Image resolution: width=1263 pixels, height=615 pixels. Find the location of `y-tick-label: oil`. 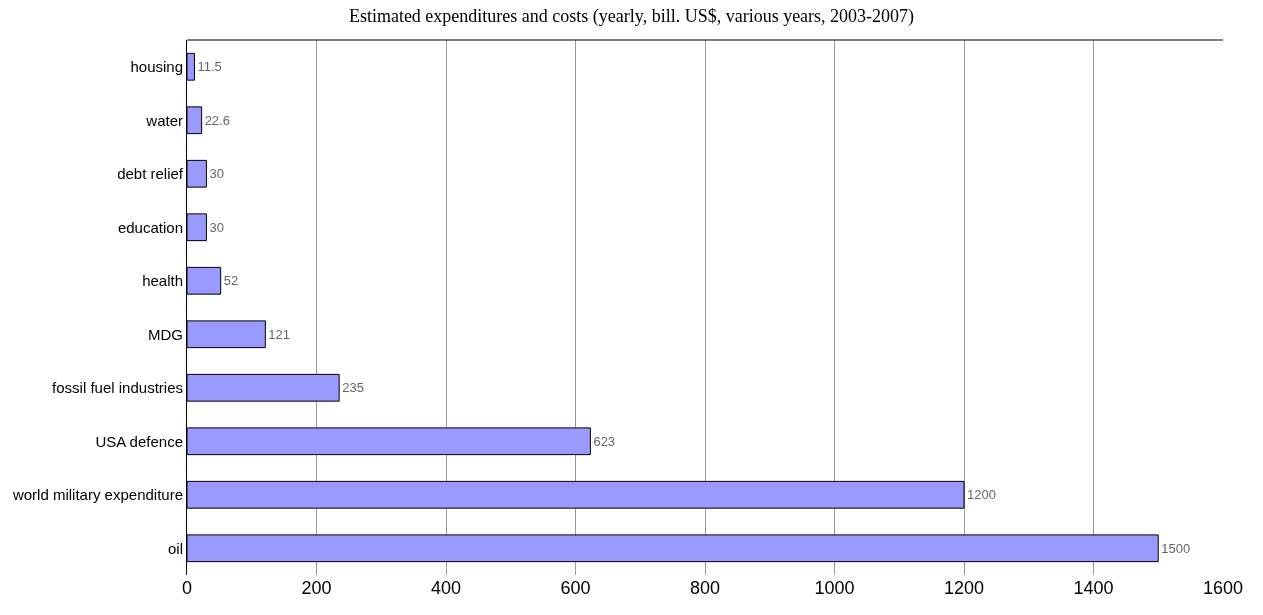

y-tick-label: oil is located at coordinates (175, 548).